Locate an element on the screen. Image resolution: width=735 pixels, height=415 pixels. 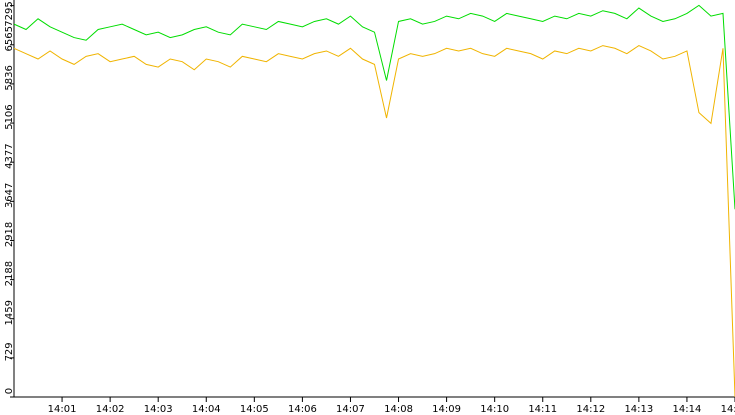
y-tick-label: 3647 is located at coordinates (9, 195).